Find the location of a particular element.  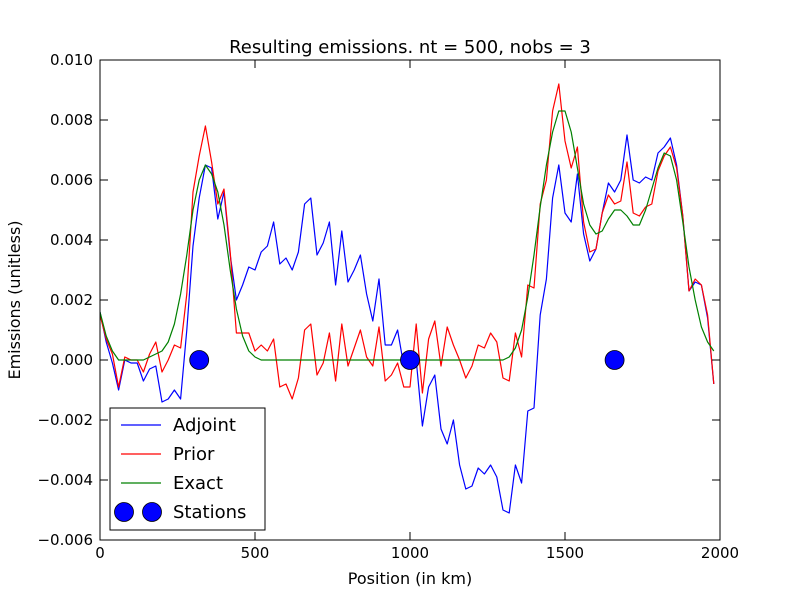

x-tick-label: 2000 is located at coordinates (720, 553).